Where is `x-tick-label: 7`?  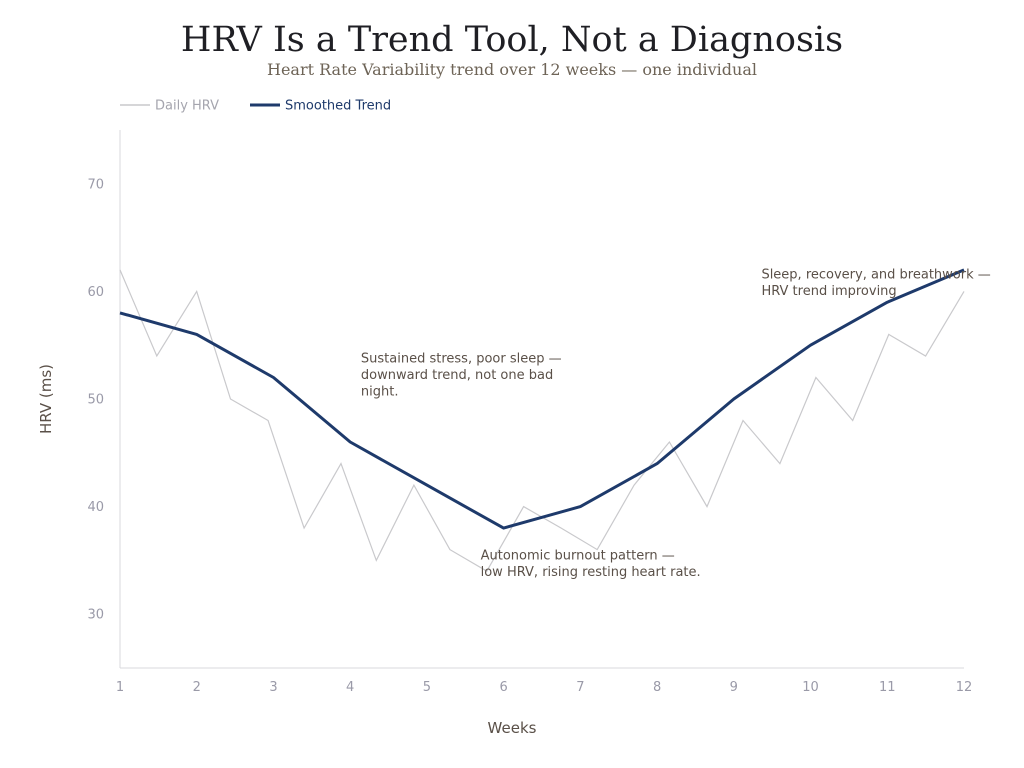 x-tick-label: 7 is located at coordinates (580, 687).